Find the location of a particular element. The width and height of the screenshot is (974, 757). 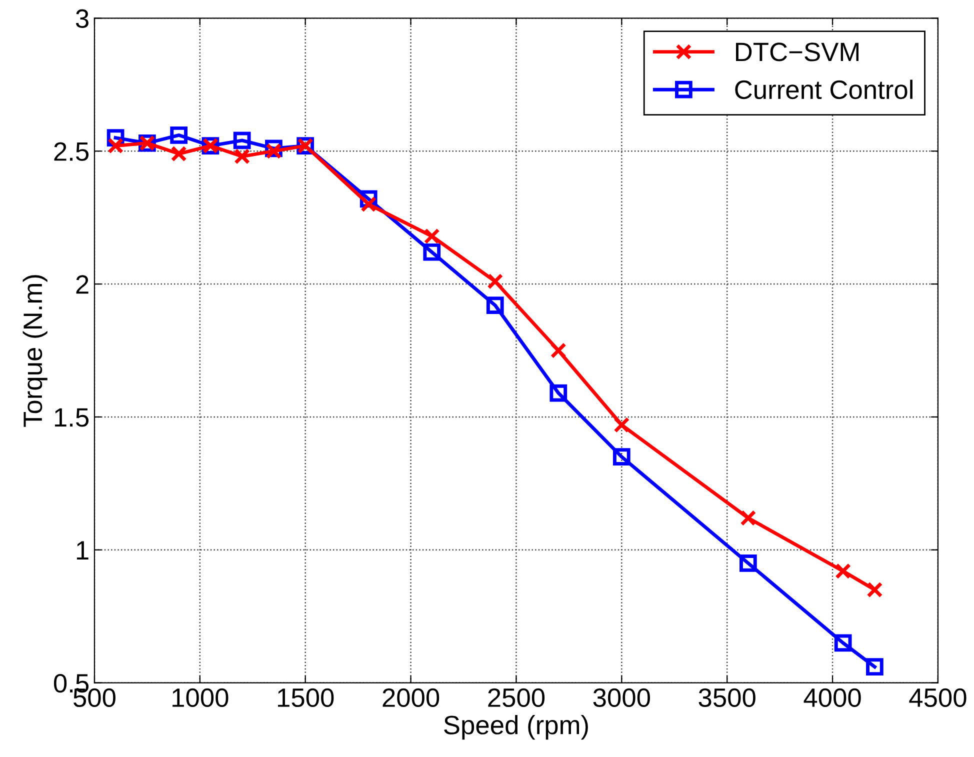

y-axis-title: Torque (N.m) is located at coordinates (35, 351).